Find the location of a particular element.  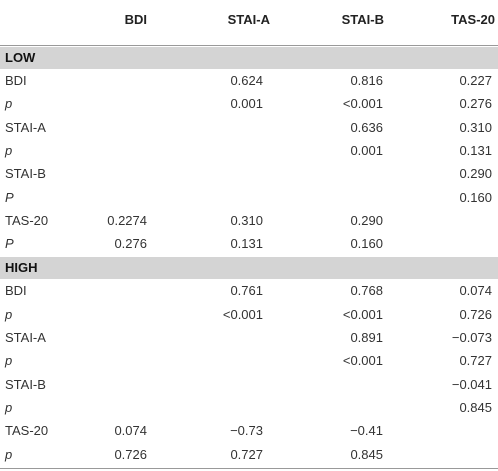

cell-value: −0.073 is located at coordinates (471, 337).